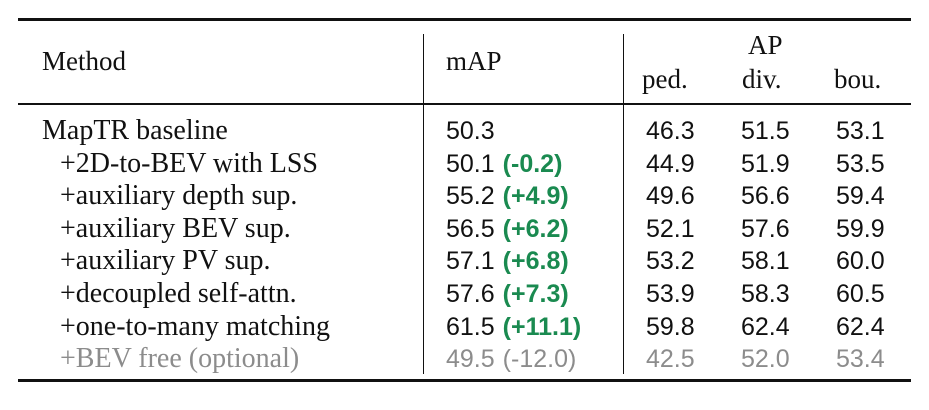 This screenshot has height=410, width=929. Describe the element at coordinates (765, 294) in the screenshot. I see `div-cell: 58.3` at that location.